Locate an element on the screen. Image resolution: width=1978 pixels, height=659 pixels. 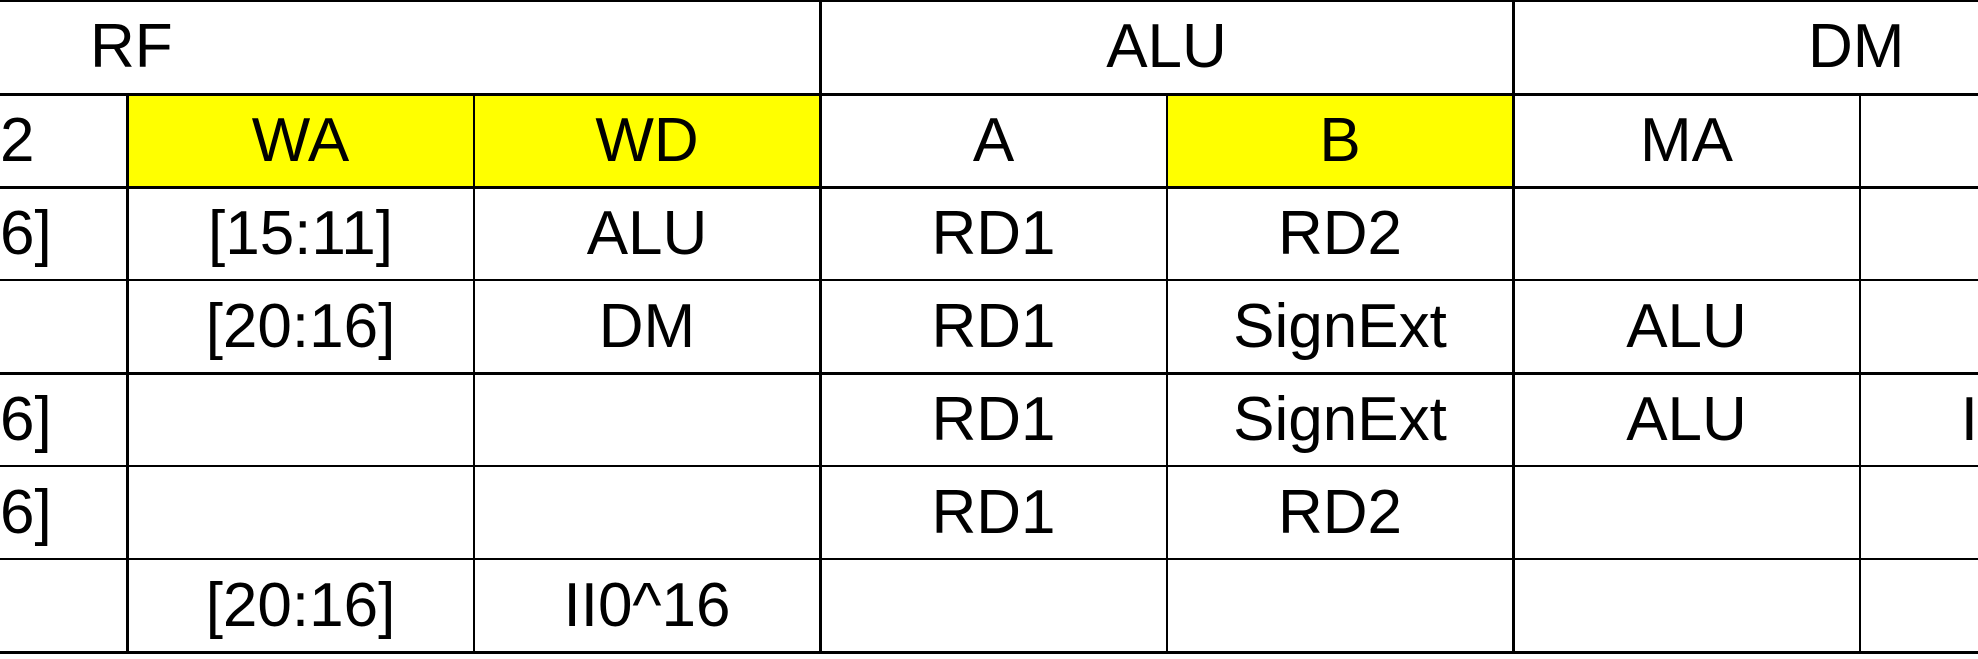
row-5-b is located at coordinates (1340, 605).